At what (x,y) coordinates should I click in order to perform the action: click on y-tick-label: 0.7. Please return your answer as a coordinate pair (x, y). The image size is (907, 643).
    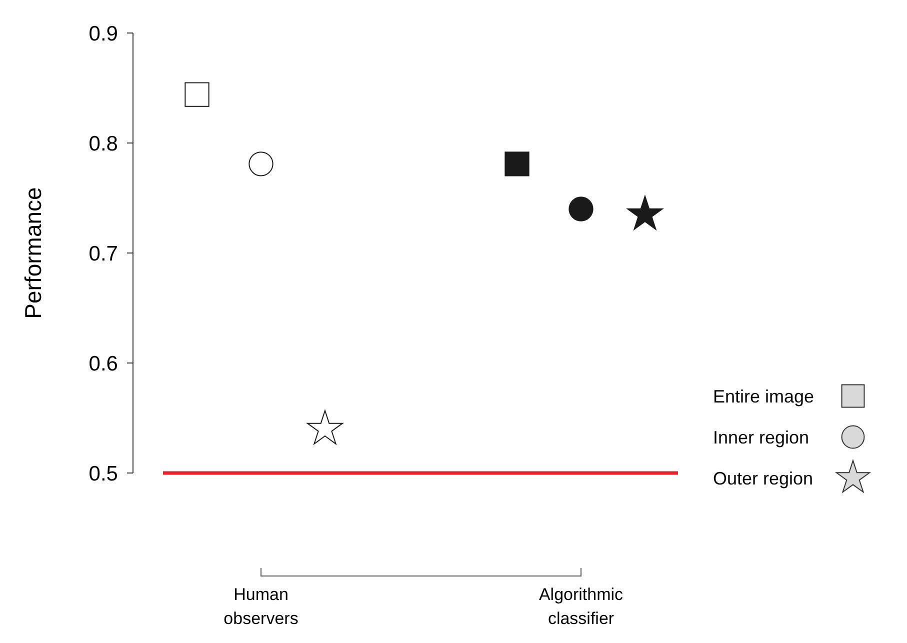
    Looking at the image, I should click on (103, 254).